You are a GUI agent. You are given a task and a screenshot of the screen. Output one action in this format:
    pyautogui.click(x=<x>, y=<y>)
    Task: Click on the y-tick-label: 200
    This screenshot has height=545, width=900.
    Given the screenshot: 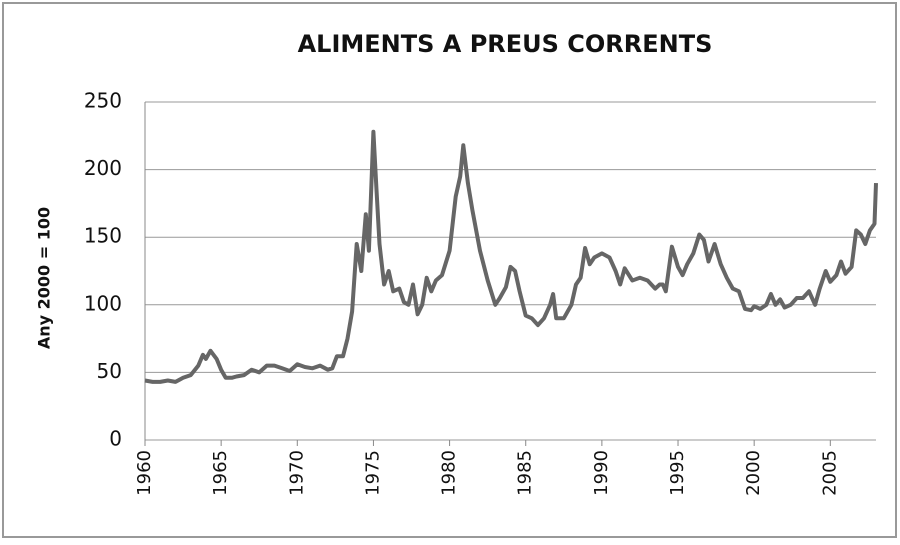 What is the action you would take?
    pyautogui.click(x=103, y=168)
    